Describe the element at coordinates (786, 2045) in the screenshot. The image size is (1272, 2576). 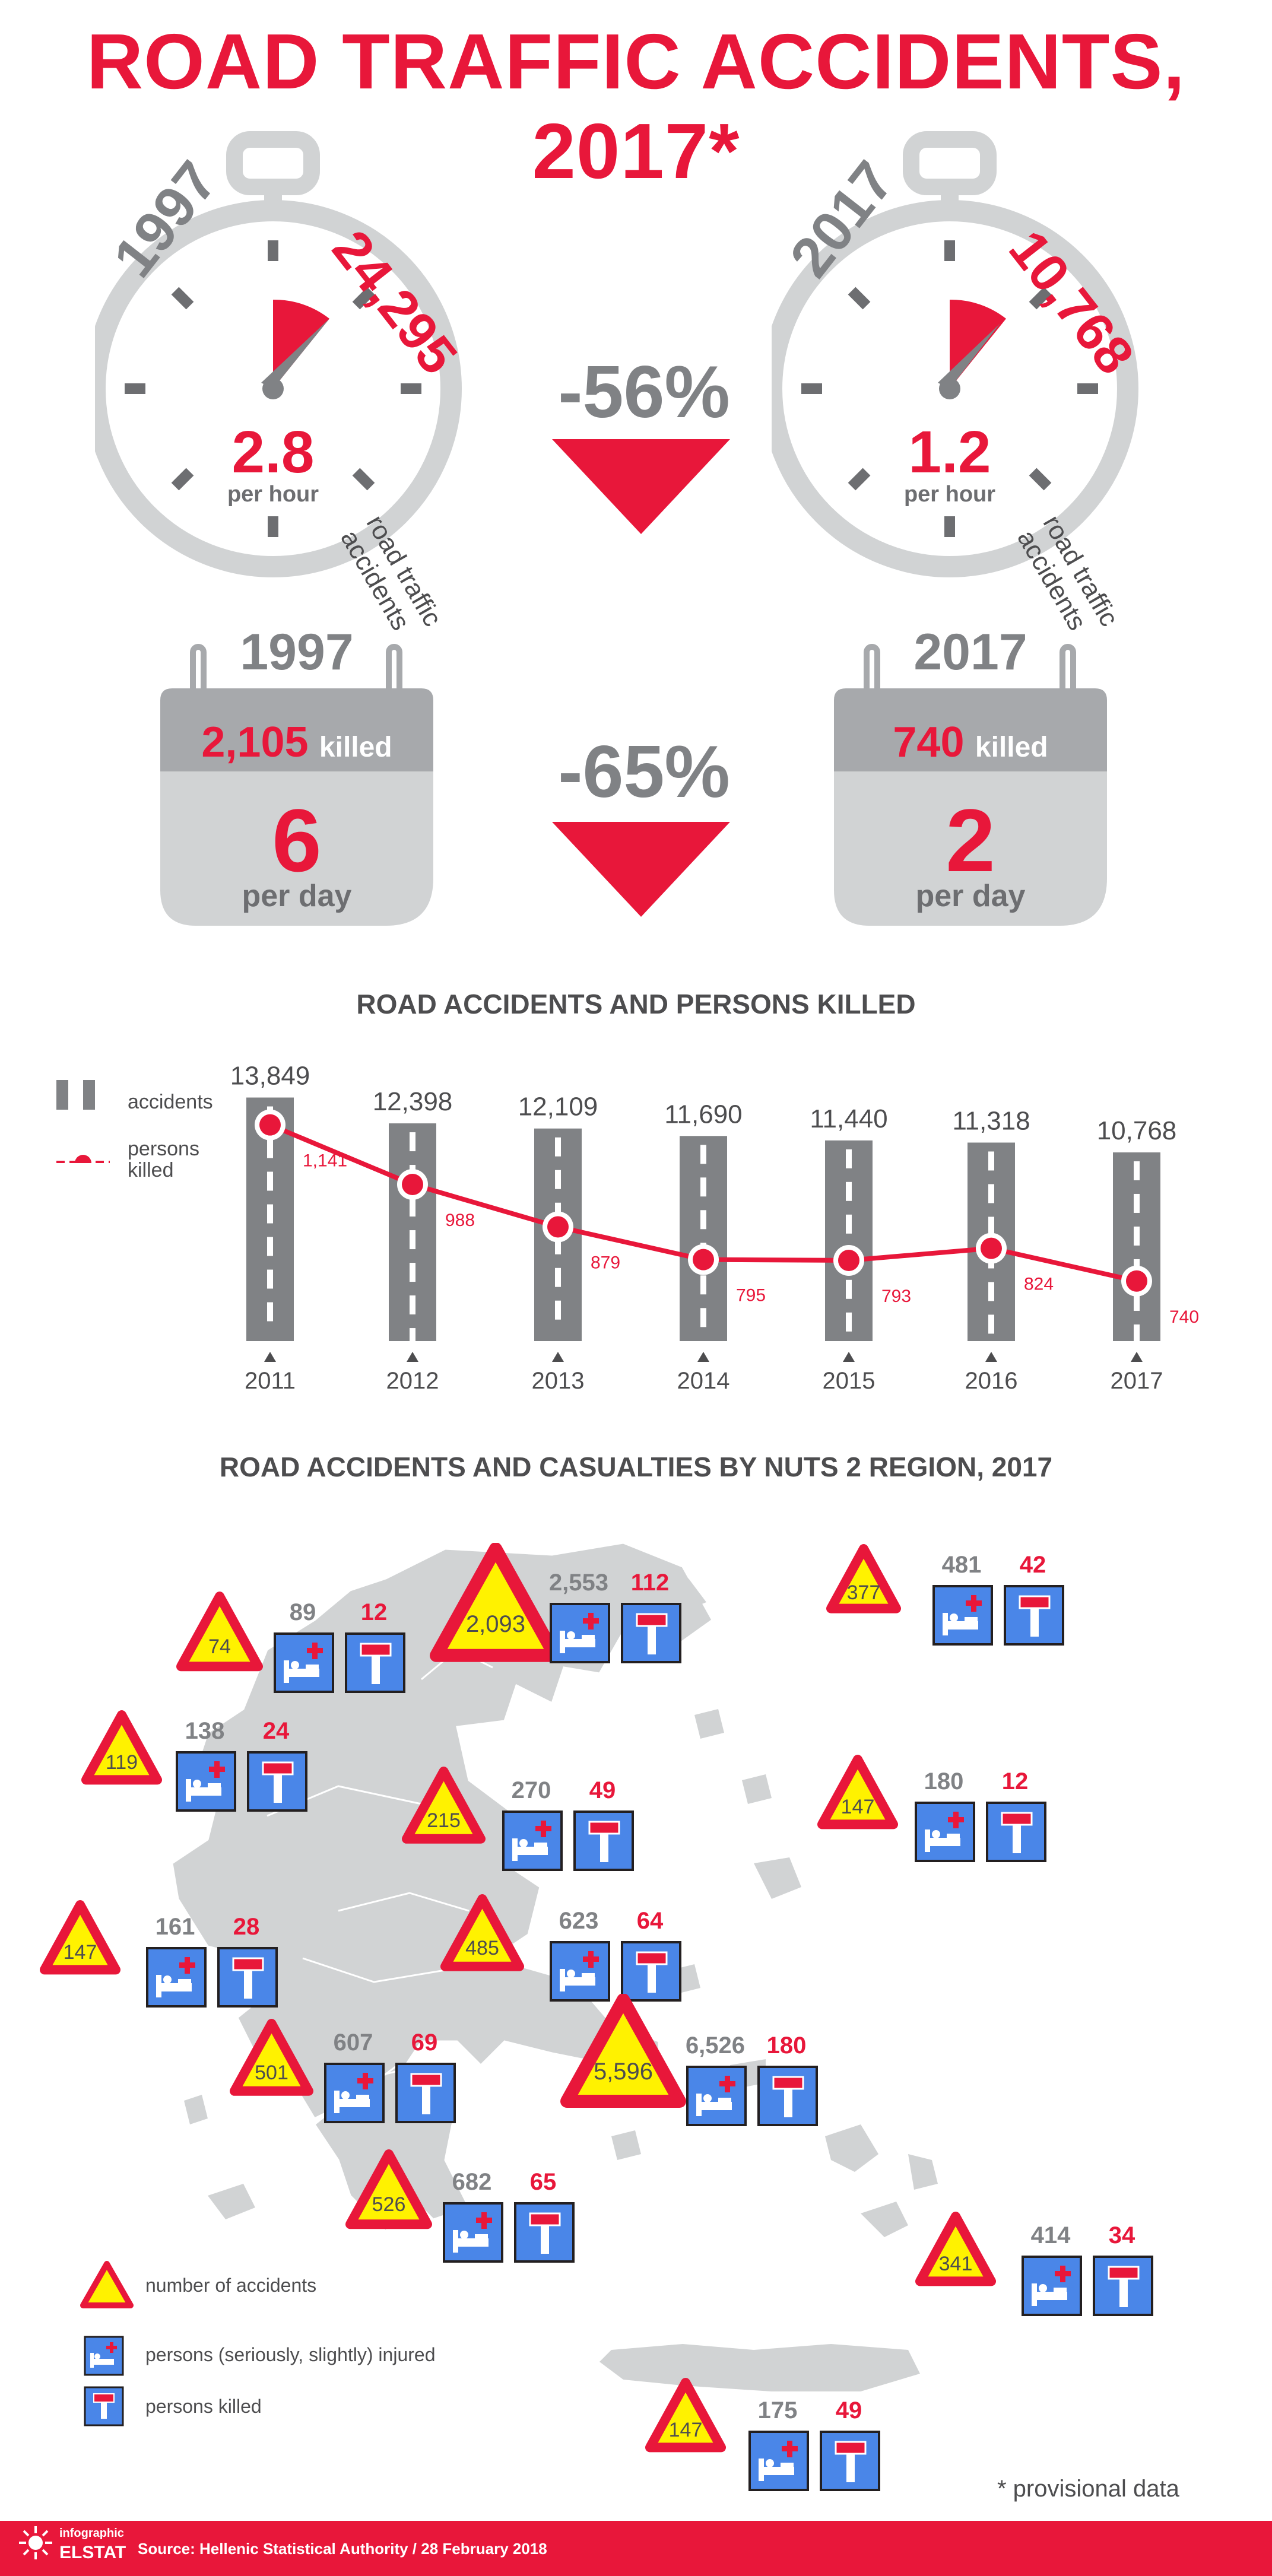
I see `region-killed-count: 180` at that location.